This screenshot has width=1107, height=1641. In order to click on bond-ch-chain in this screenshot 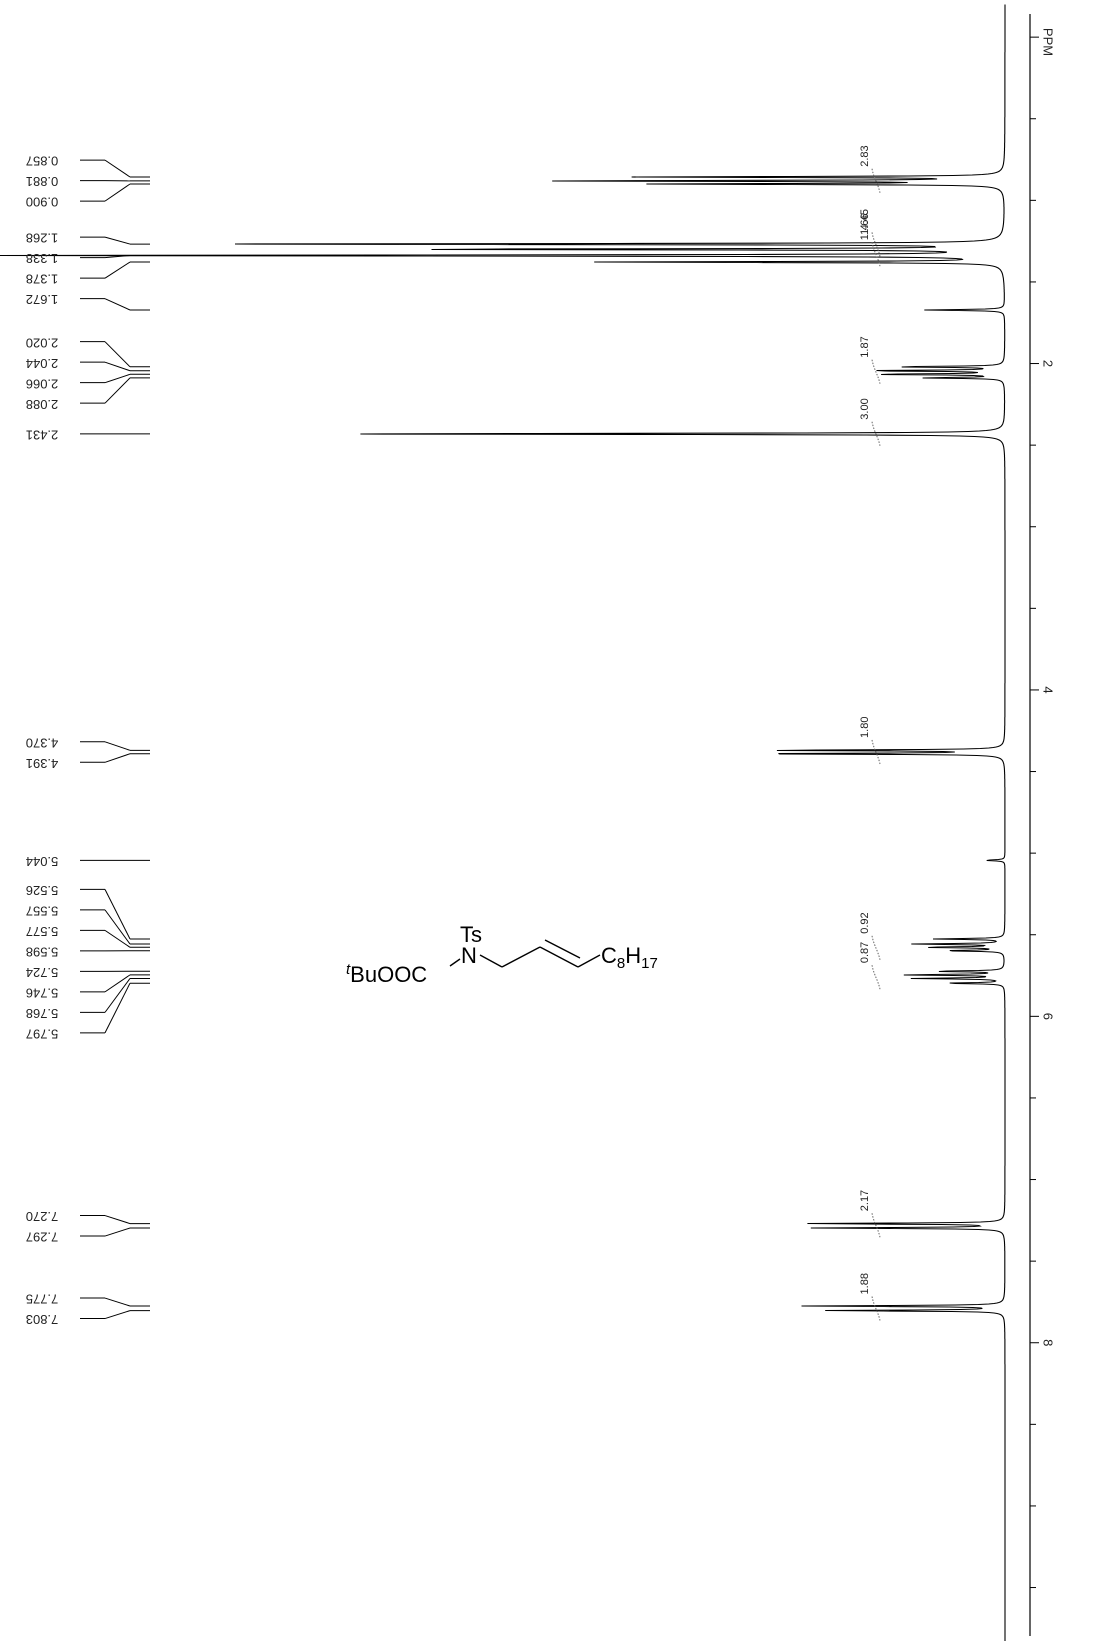, I will do `click(589, 961)`.